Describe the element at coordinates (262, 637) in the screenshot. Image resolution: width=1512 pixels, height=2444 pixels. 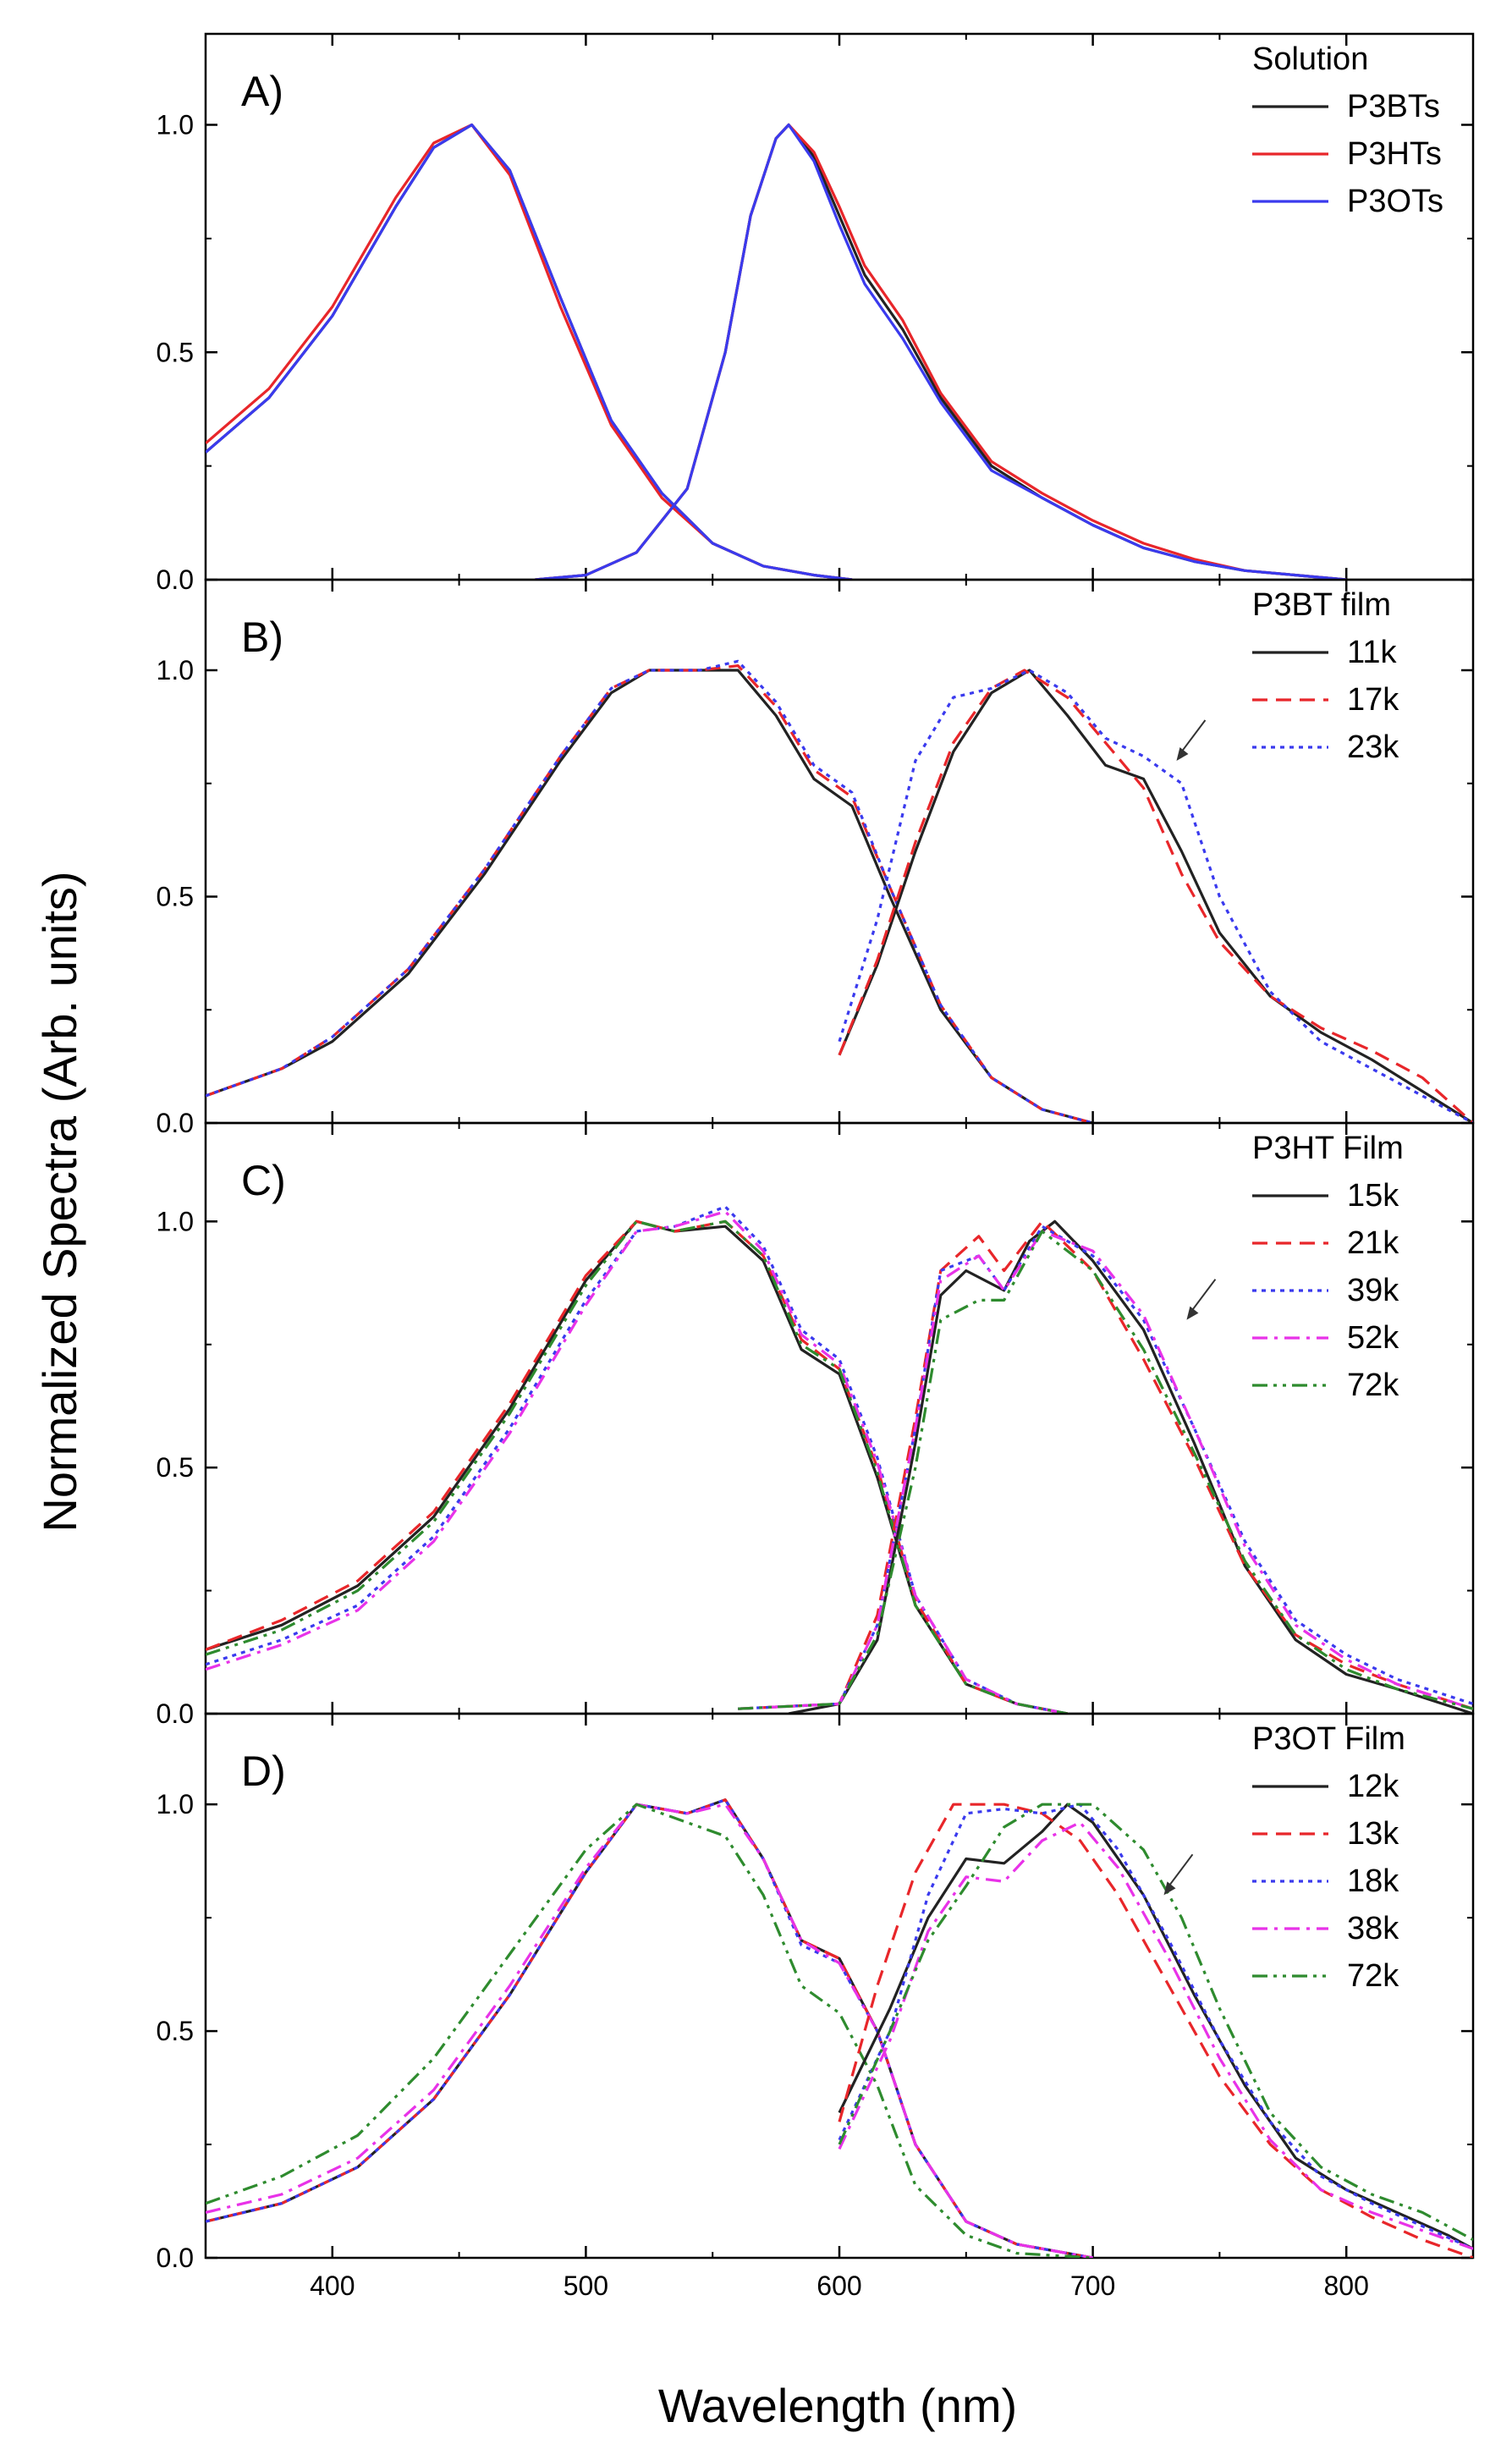
I see `panel-label: B)` at that location.